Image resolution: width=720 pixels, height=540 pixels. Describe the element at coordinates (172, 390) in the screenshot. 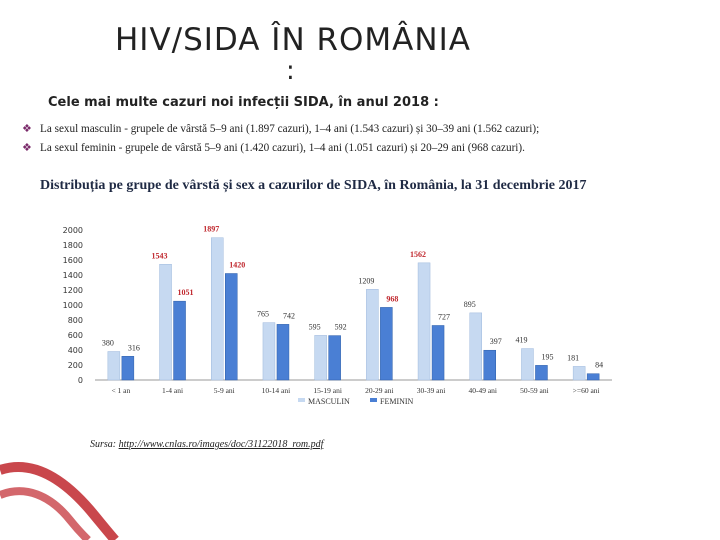

I see `x-tick-label: 1-4 ani` at that location.